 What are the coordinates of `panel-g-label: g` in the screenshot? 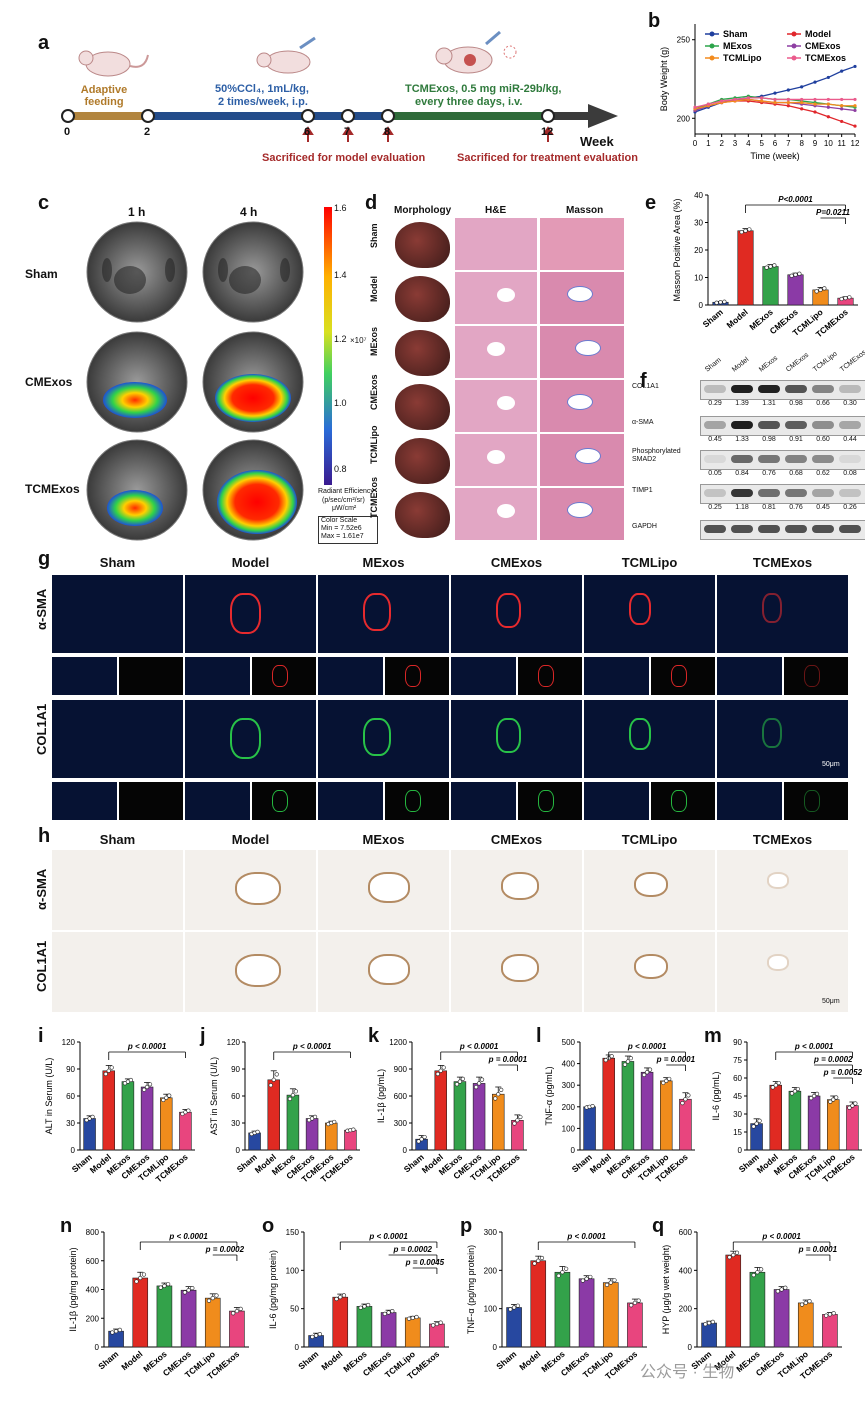 It's located at (44, 559).